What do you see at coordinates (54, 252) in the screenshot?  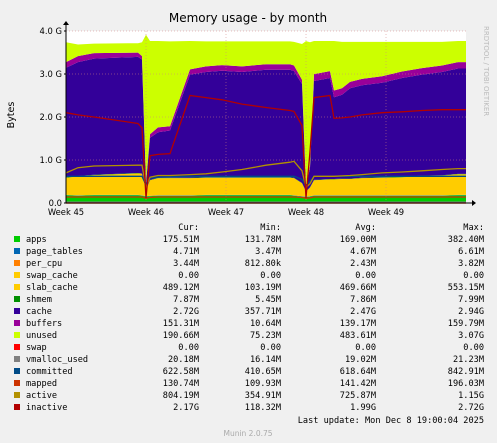 I see `legend-name: page_tables` at bounding box center [54, 252].